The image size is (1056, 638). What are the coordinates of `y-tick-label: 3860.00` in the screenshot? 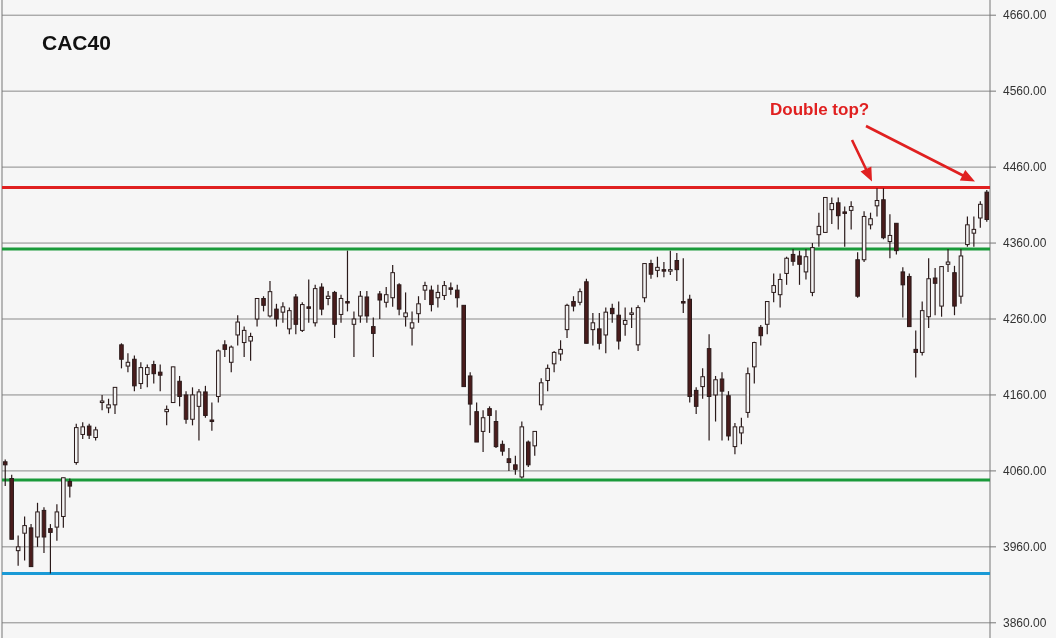 It's located at (1025, 623).